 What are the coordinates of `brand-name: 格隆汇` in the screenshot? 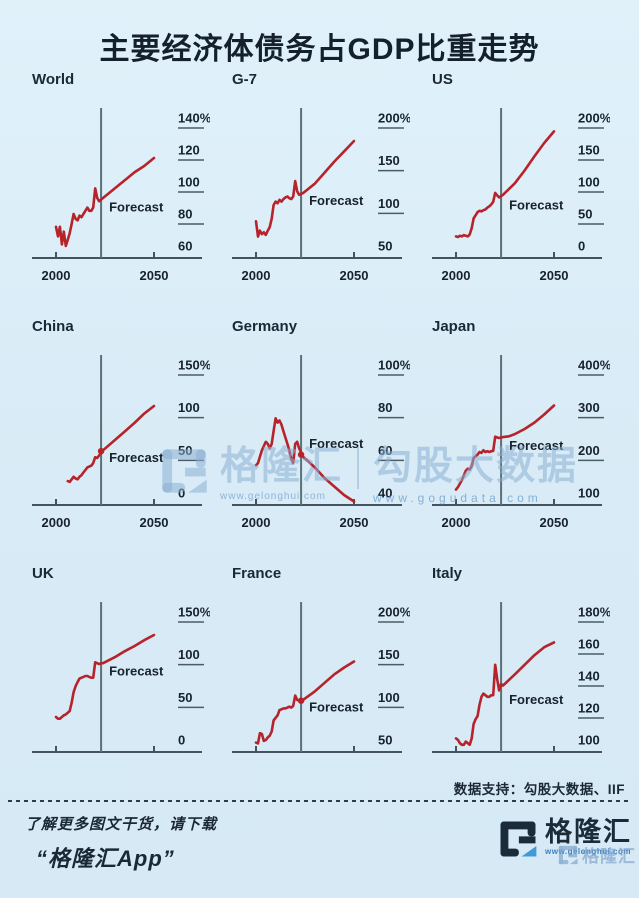 It's located at (588, 832).